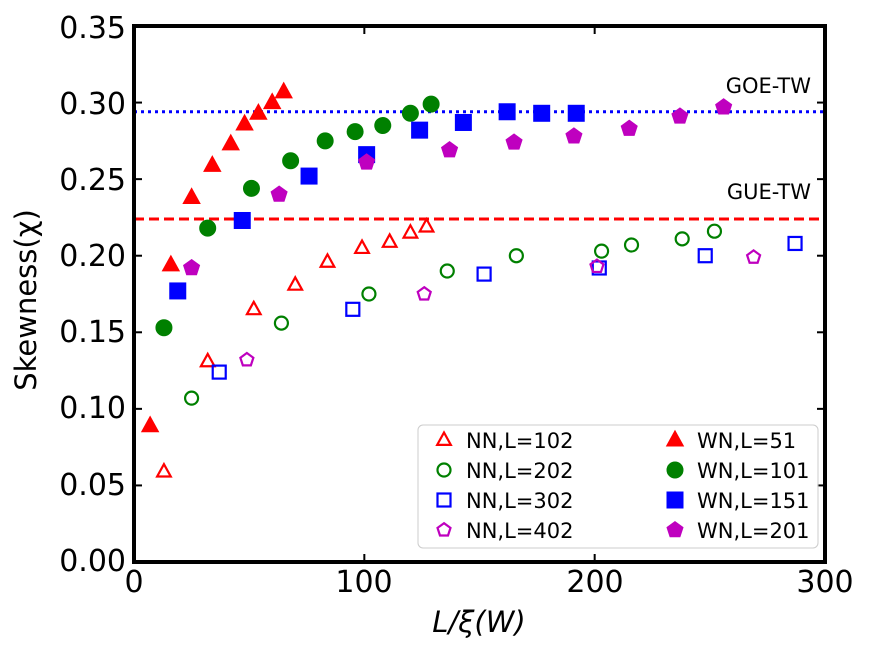 The height and width of the screenshot is (653, 873). Describe the element at coordinates (26, 300) in the screenshot. I see `y-axis-title: Skewness(χ)` at that location.